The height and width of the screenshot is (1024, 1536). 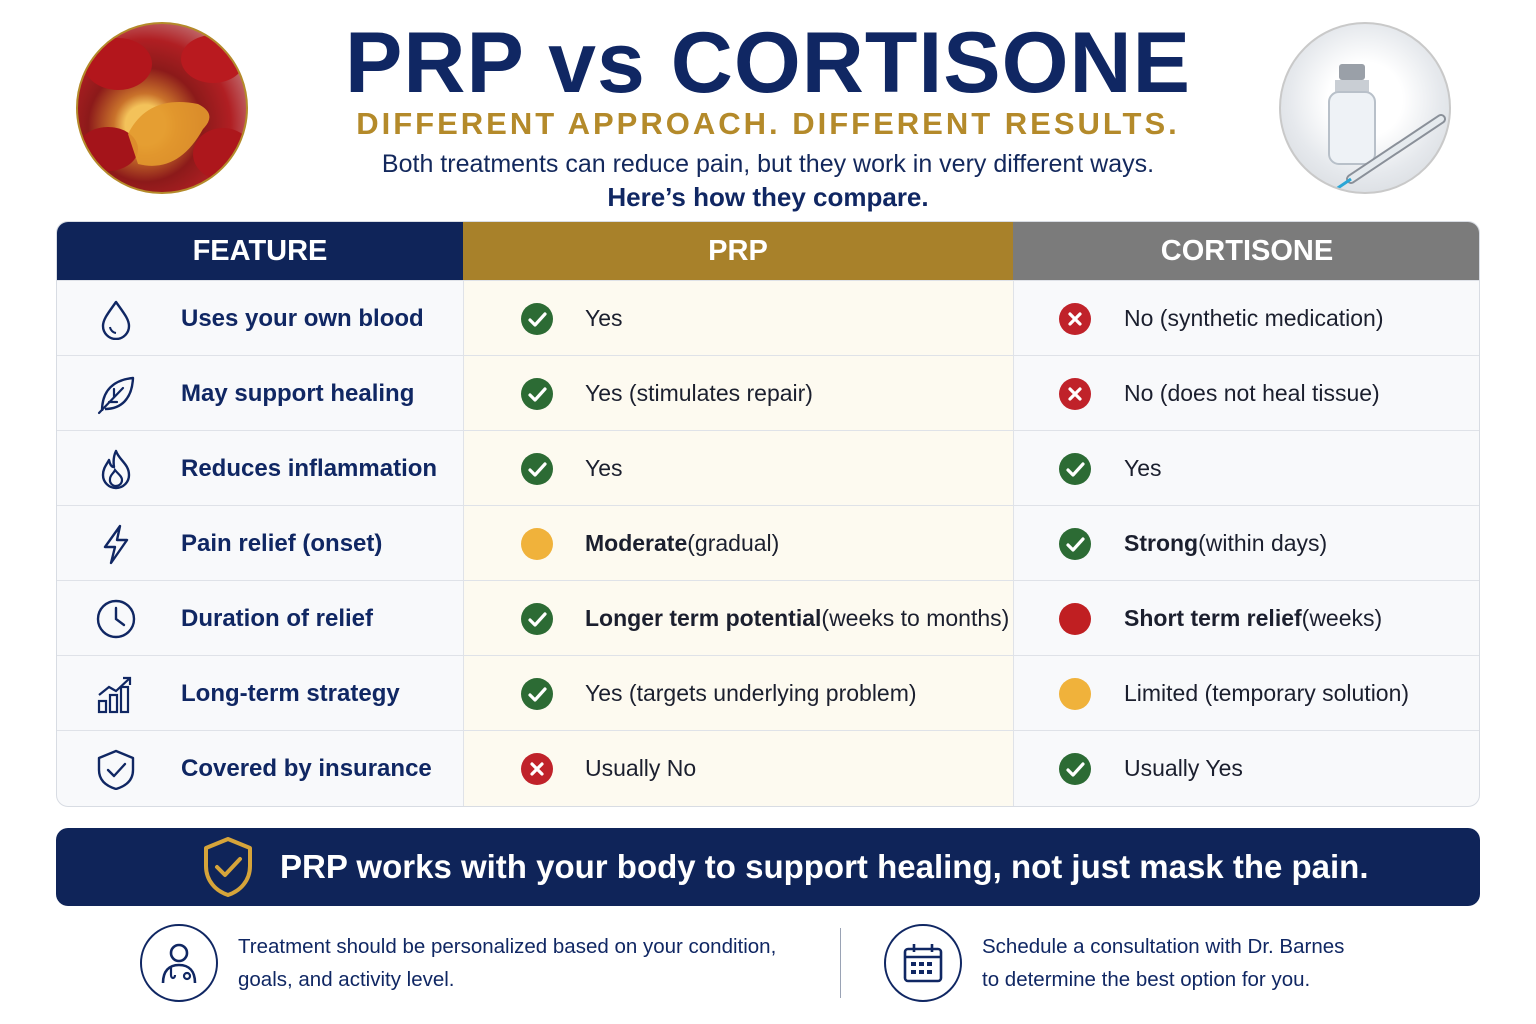 What do you see at coordinates (768, 123) in the screenshot?
I see `page-subtitle: DIFFERENT APPROACH. DIFFERENT RESULTS.` at bounding box center [768, 123].